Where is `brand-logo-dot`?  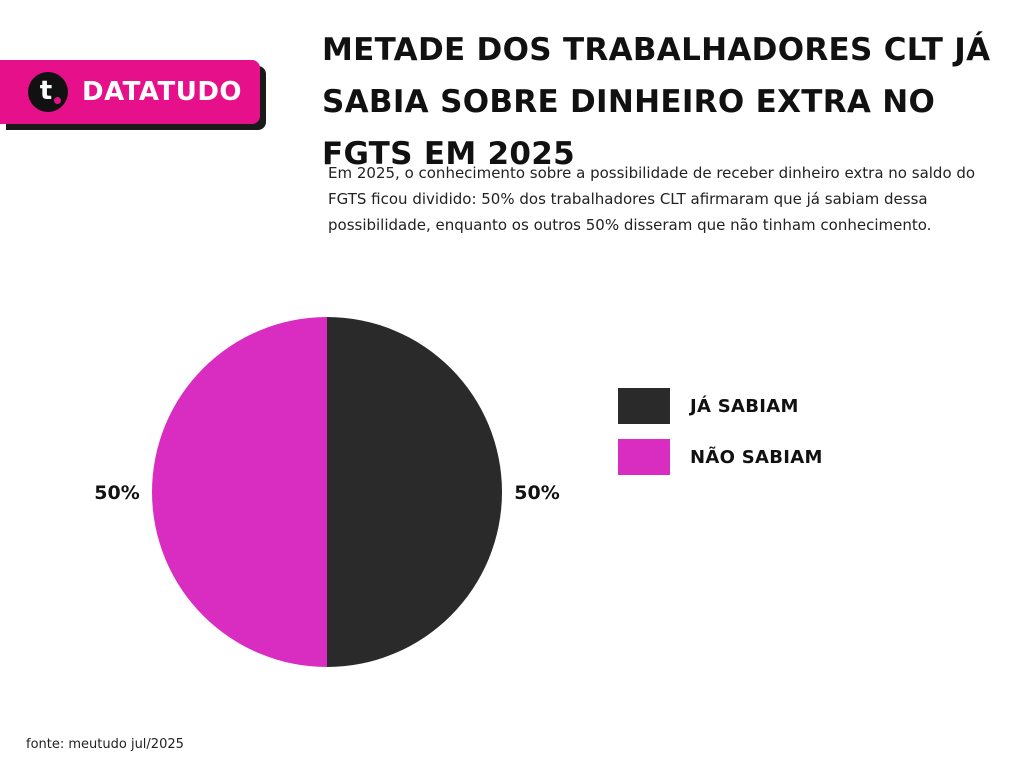 brand-logo-dot is located at coordinates (57, 100).